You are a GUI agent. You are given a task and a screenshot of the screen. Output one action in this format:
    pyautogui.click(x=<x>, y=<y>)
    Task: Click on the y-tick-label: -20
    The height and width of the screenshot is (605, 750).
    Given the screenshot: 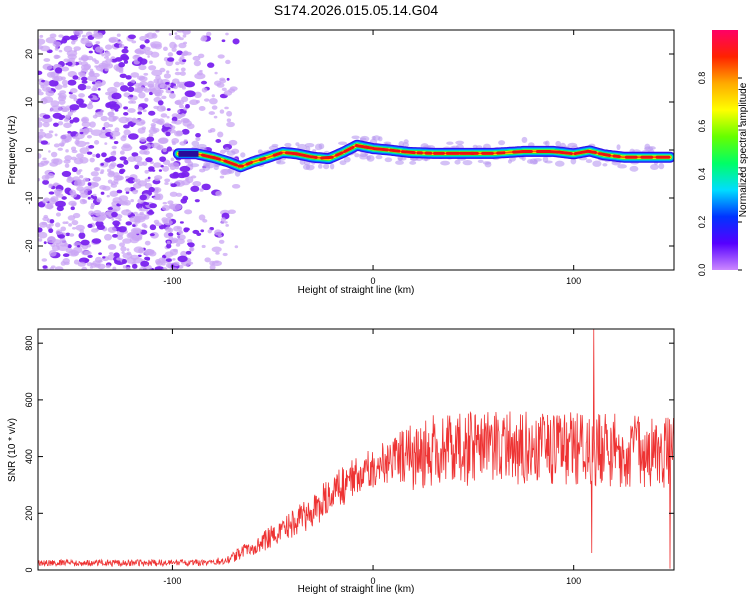 What is the action you would take?
    pyautogui.click(x=29, y=245)
    